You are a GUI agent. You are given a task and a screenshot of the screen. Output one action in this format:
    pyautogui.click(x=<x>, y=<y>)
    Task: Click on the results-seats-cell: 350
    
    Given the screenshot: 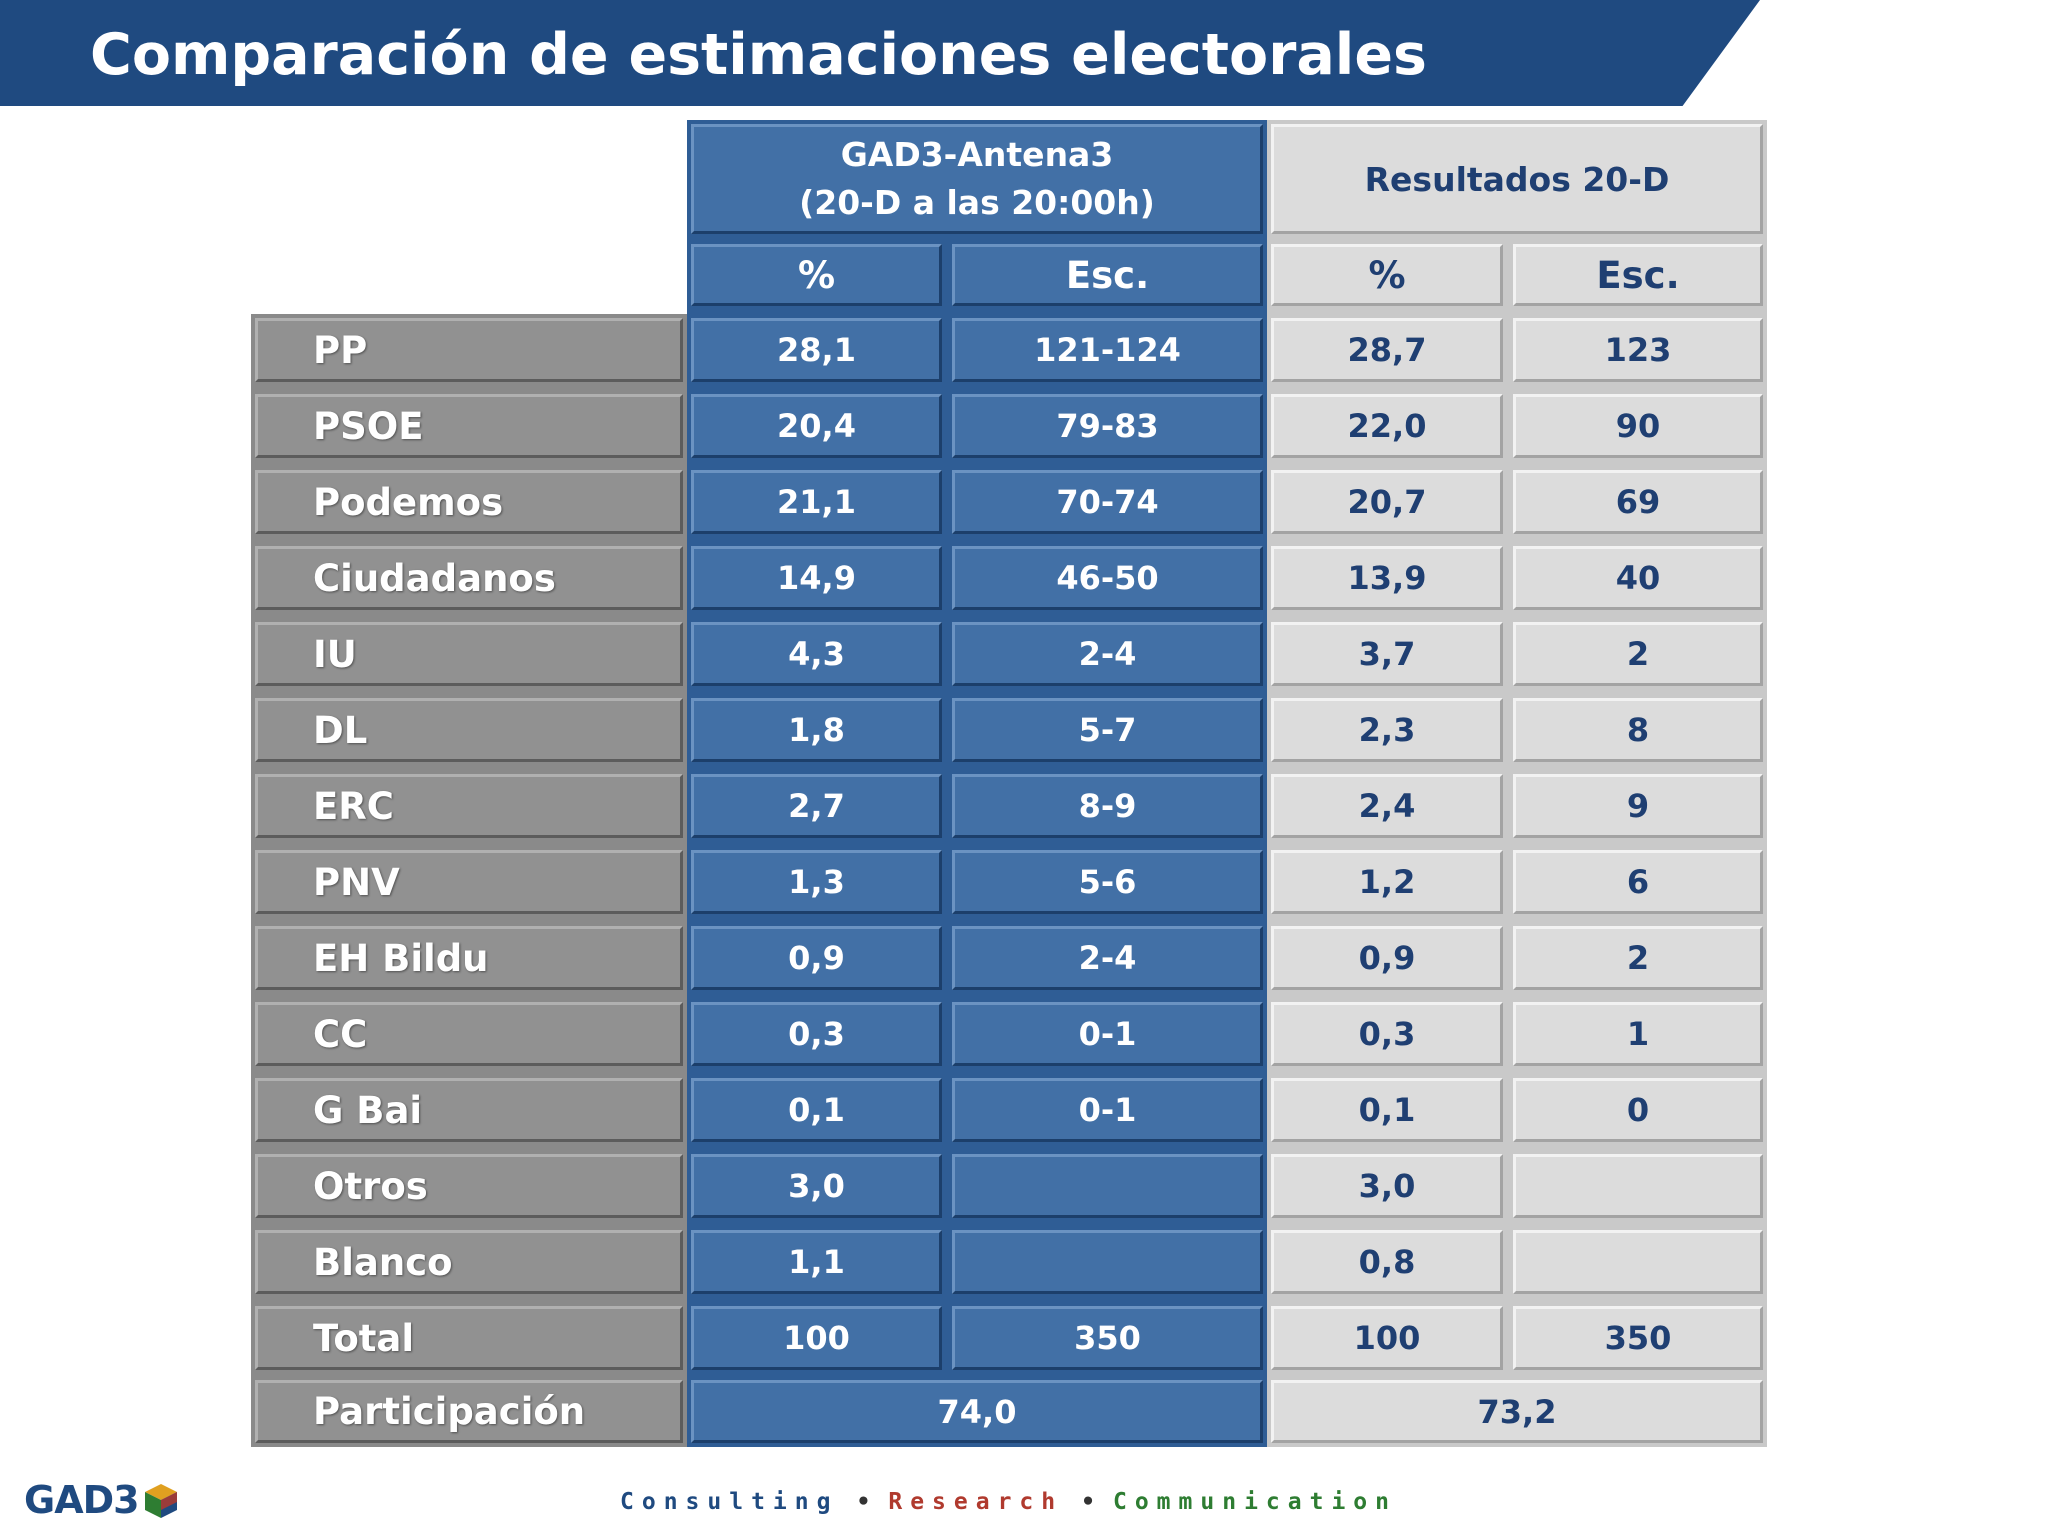 What is the action you would take?
    pyautogui.click(x=1638, y=1338)
    